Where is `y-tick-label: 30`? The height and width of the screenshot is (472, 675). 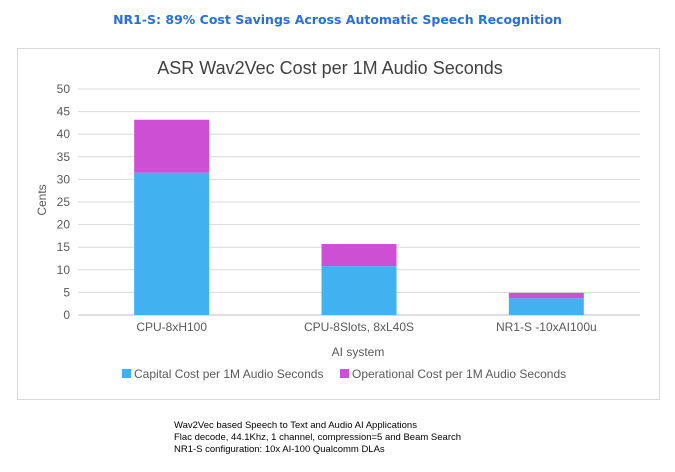
y-tick-label: 30 is located at coordinates (64, 179).